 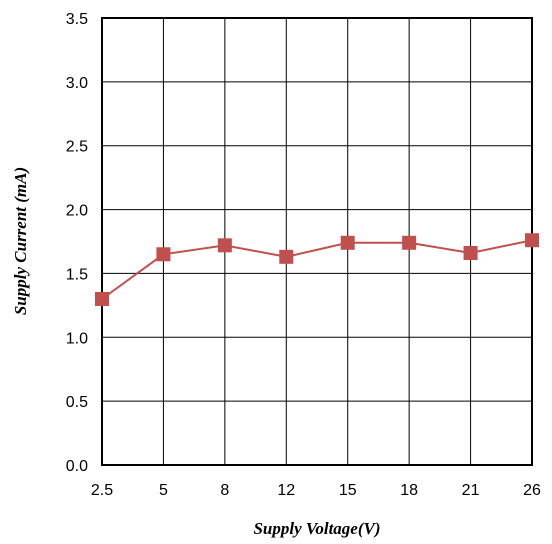 I want to click on x-tick-label: 18, so click(x=409, y=490).